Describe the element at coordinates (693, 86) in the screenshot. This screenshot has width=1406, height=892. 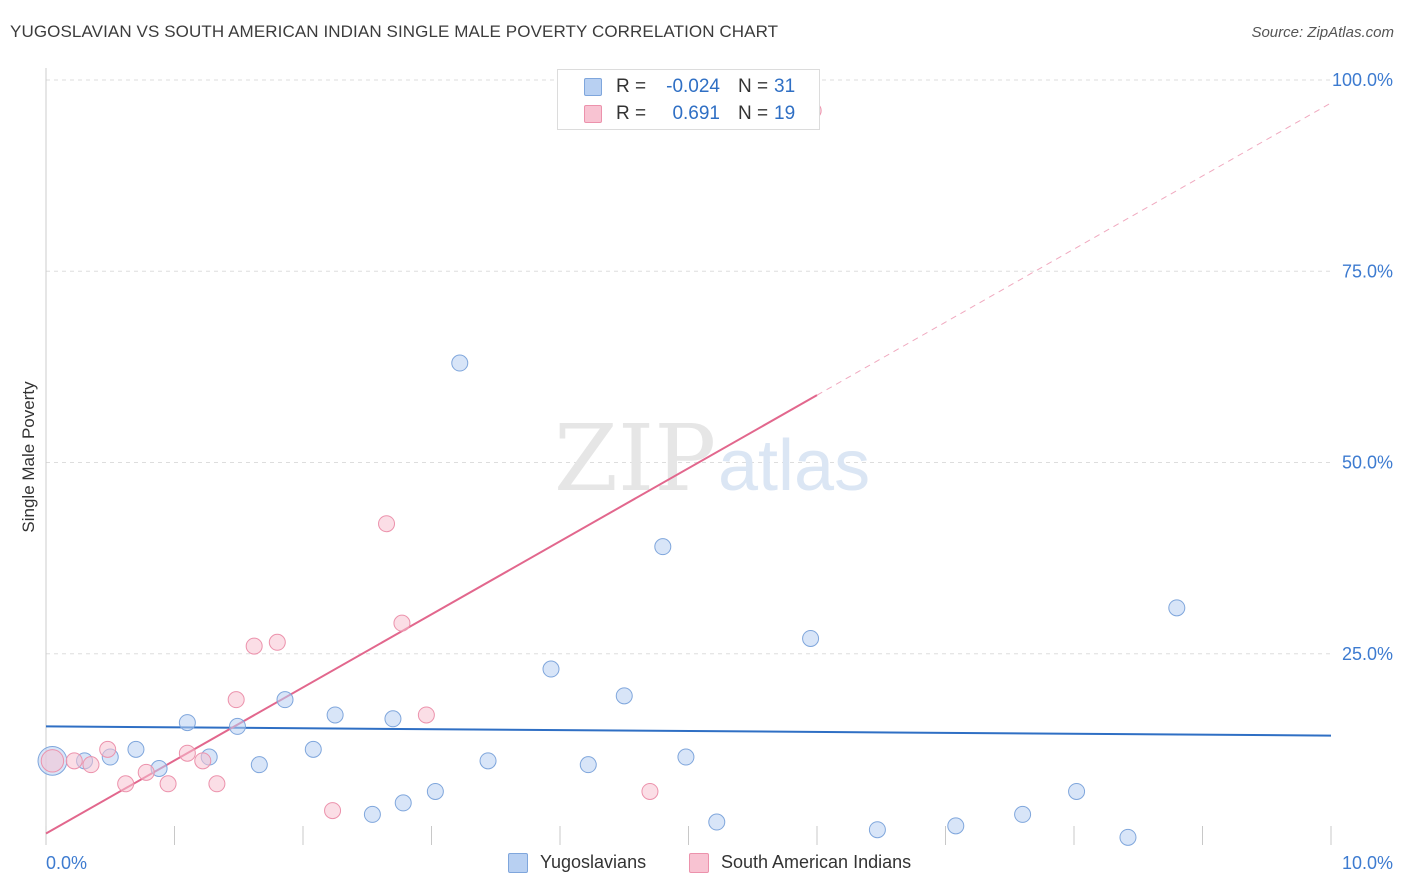
I see `r-value: -0.024` at that location.